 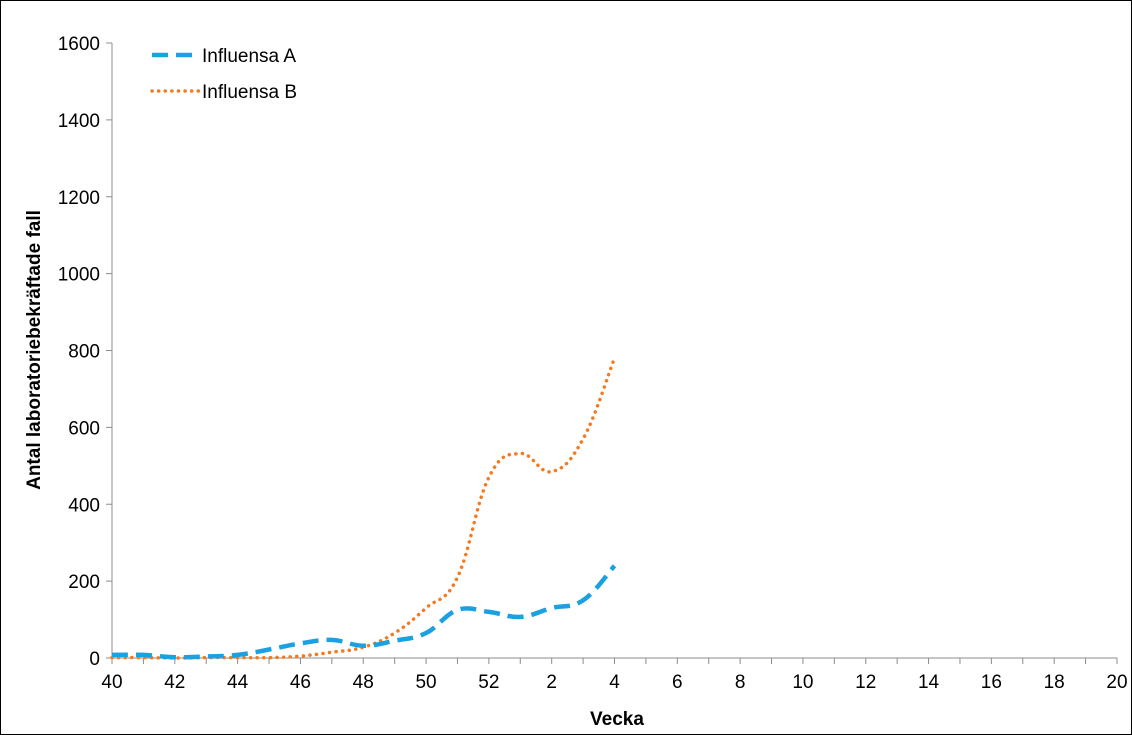 What do you see at coordinates (79, 121) in the screenshot?
I see `y-tick-label: 1400` at bounding box center [79, 121].